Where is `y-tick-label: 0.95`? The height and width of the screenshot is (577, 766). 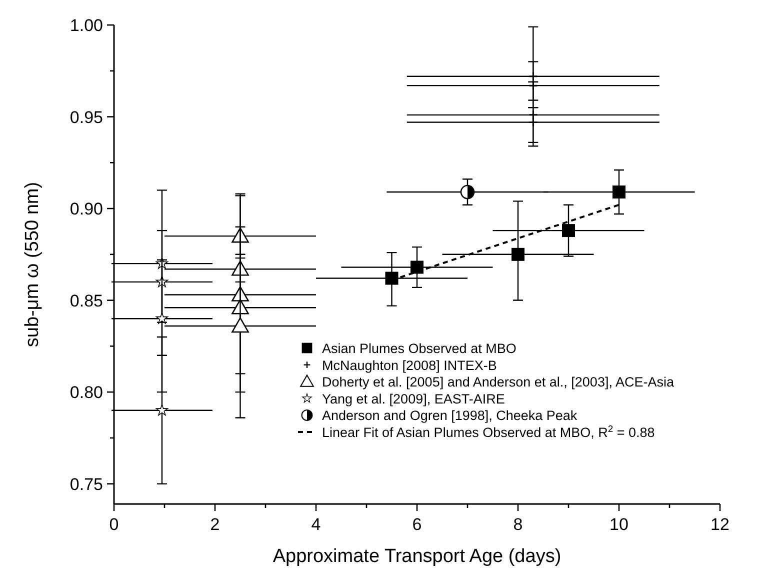 y-tick-label: 0.95 is located at coordinates (86, 117).